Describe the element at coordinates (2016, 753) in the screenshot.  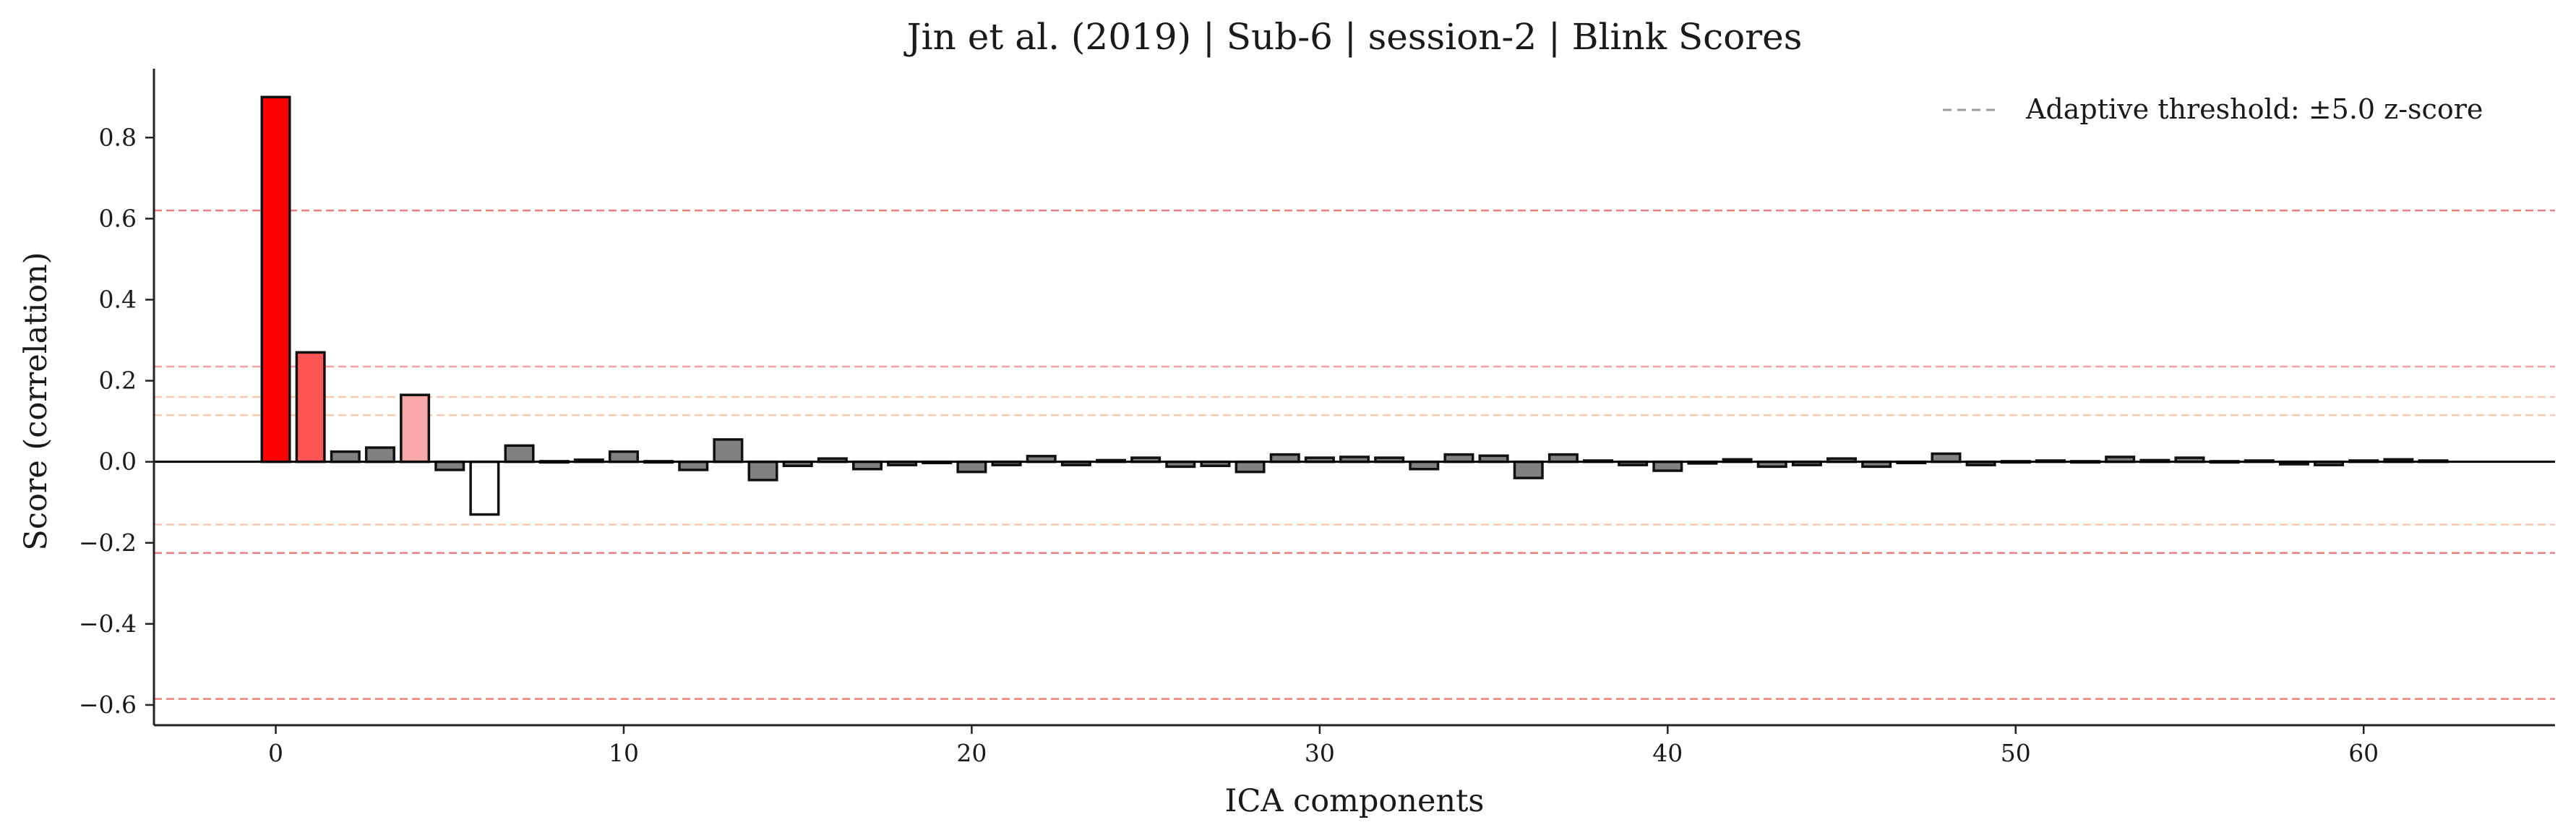
I see `x-tick-label: 50` at that location.